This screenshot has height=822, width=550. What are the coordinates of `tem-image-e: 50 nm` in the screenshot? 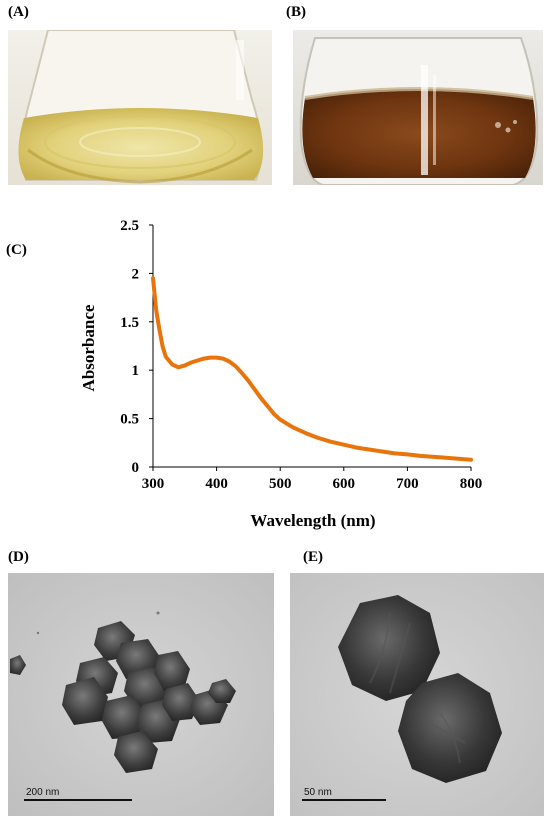 It's located at (417, 694).